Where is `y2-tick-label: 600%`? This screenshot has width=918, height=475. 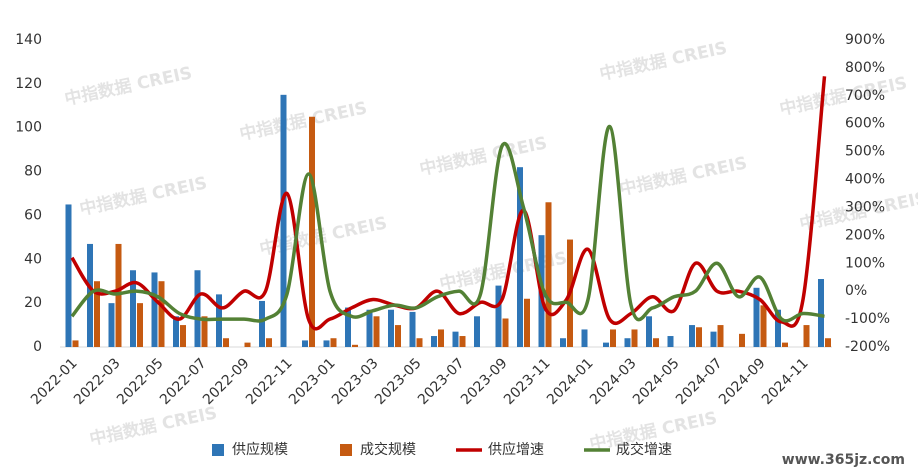 y2-tick-label: 600% is located at coordinates (865, 124).